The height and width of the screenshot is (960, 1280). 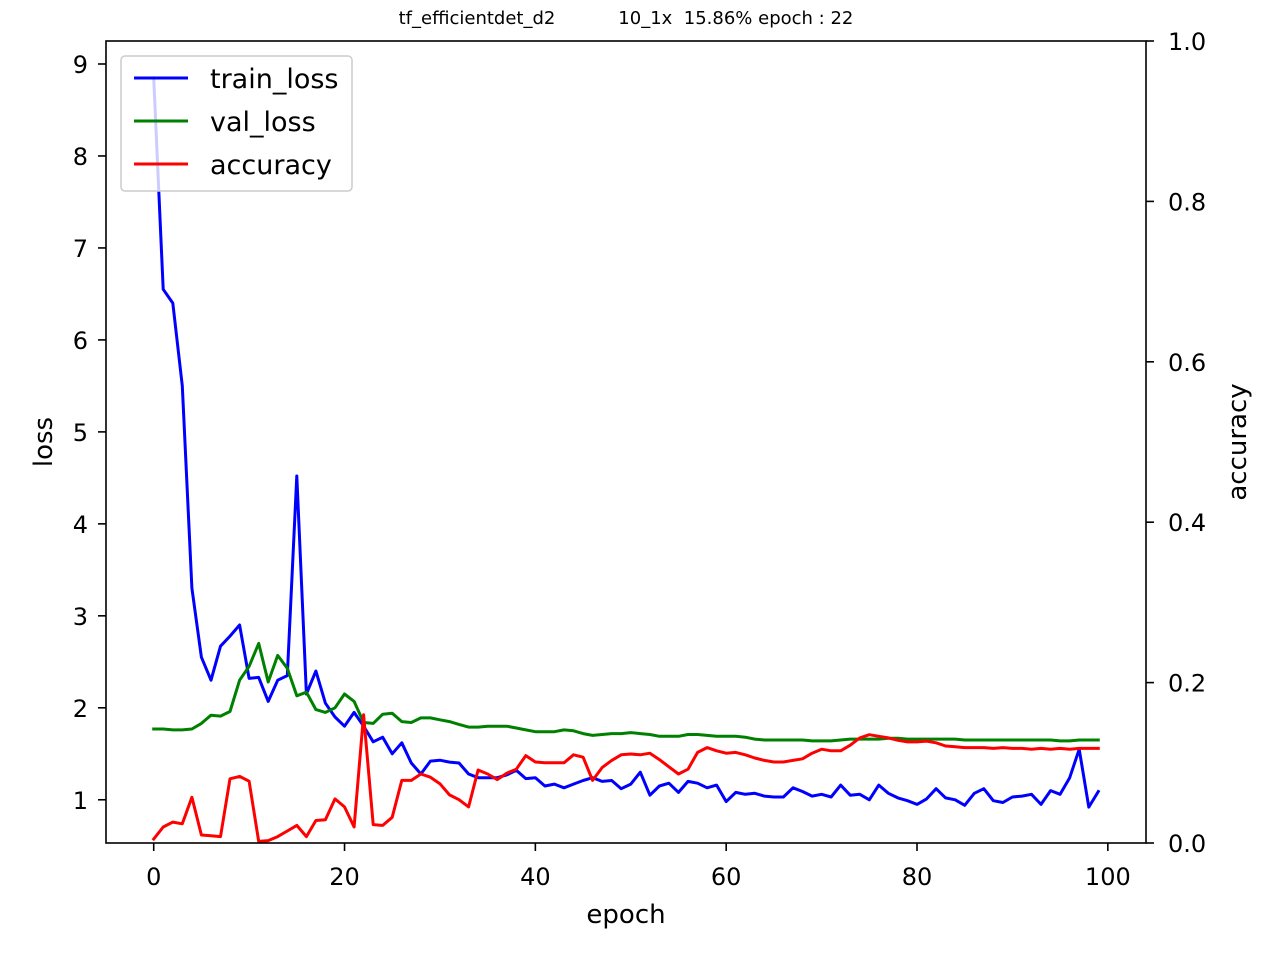 What do you see at coordinates (1187, 523) in the screenshot?
I see `y-right-tick-label: 0.4` at bounding box center [1187, 523].